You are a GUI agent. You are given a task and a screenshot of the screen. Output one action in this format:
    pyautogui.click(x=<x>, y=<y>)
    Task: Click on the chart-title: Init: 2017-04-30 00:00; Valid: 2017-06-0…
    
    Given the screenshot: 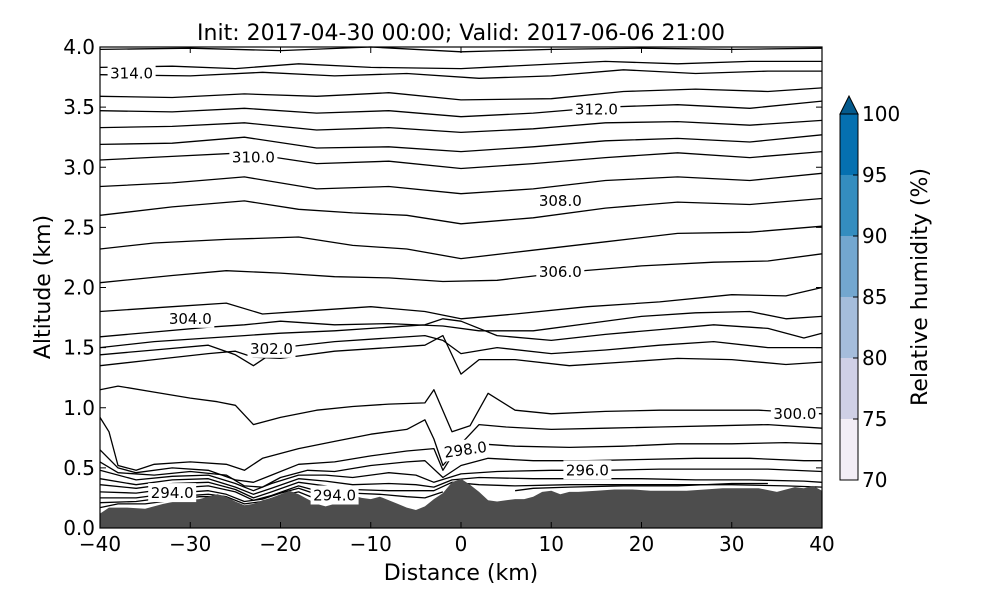 What is the action you would take?
    pyautogui.click(x=461, y=33)
    